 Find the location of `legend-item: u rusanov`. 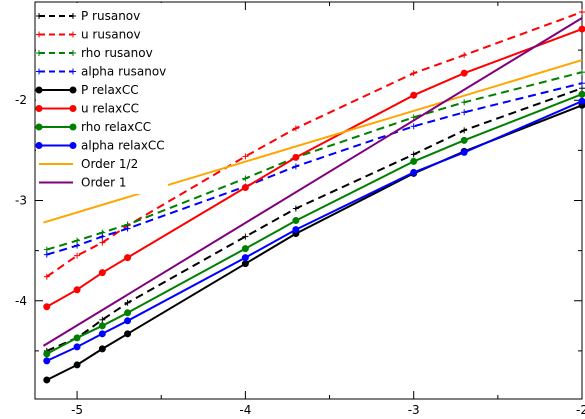

legend-item: u rusanov is located at coordinates (88, 35).